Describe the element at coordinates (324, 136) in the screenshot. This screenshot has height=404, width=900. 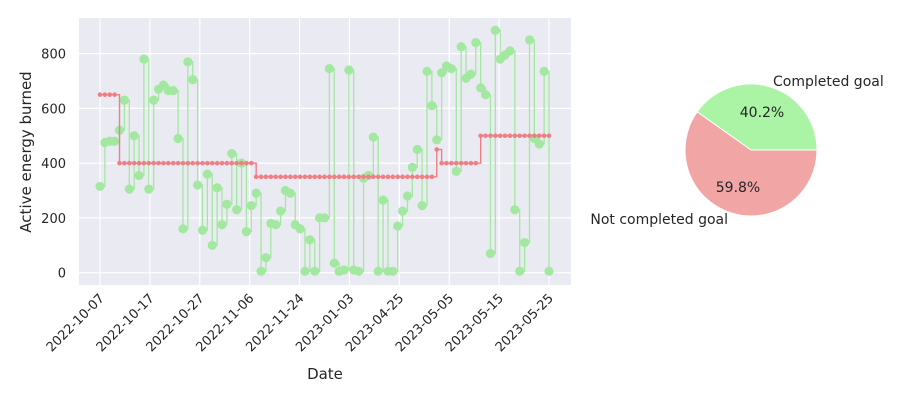
I see `goal-step-line` at that location.